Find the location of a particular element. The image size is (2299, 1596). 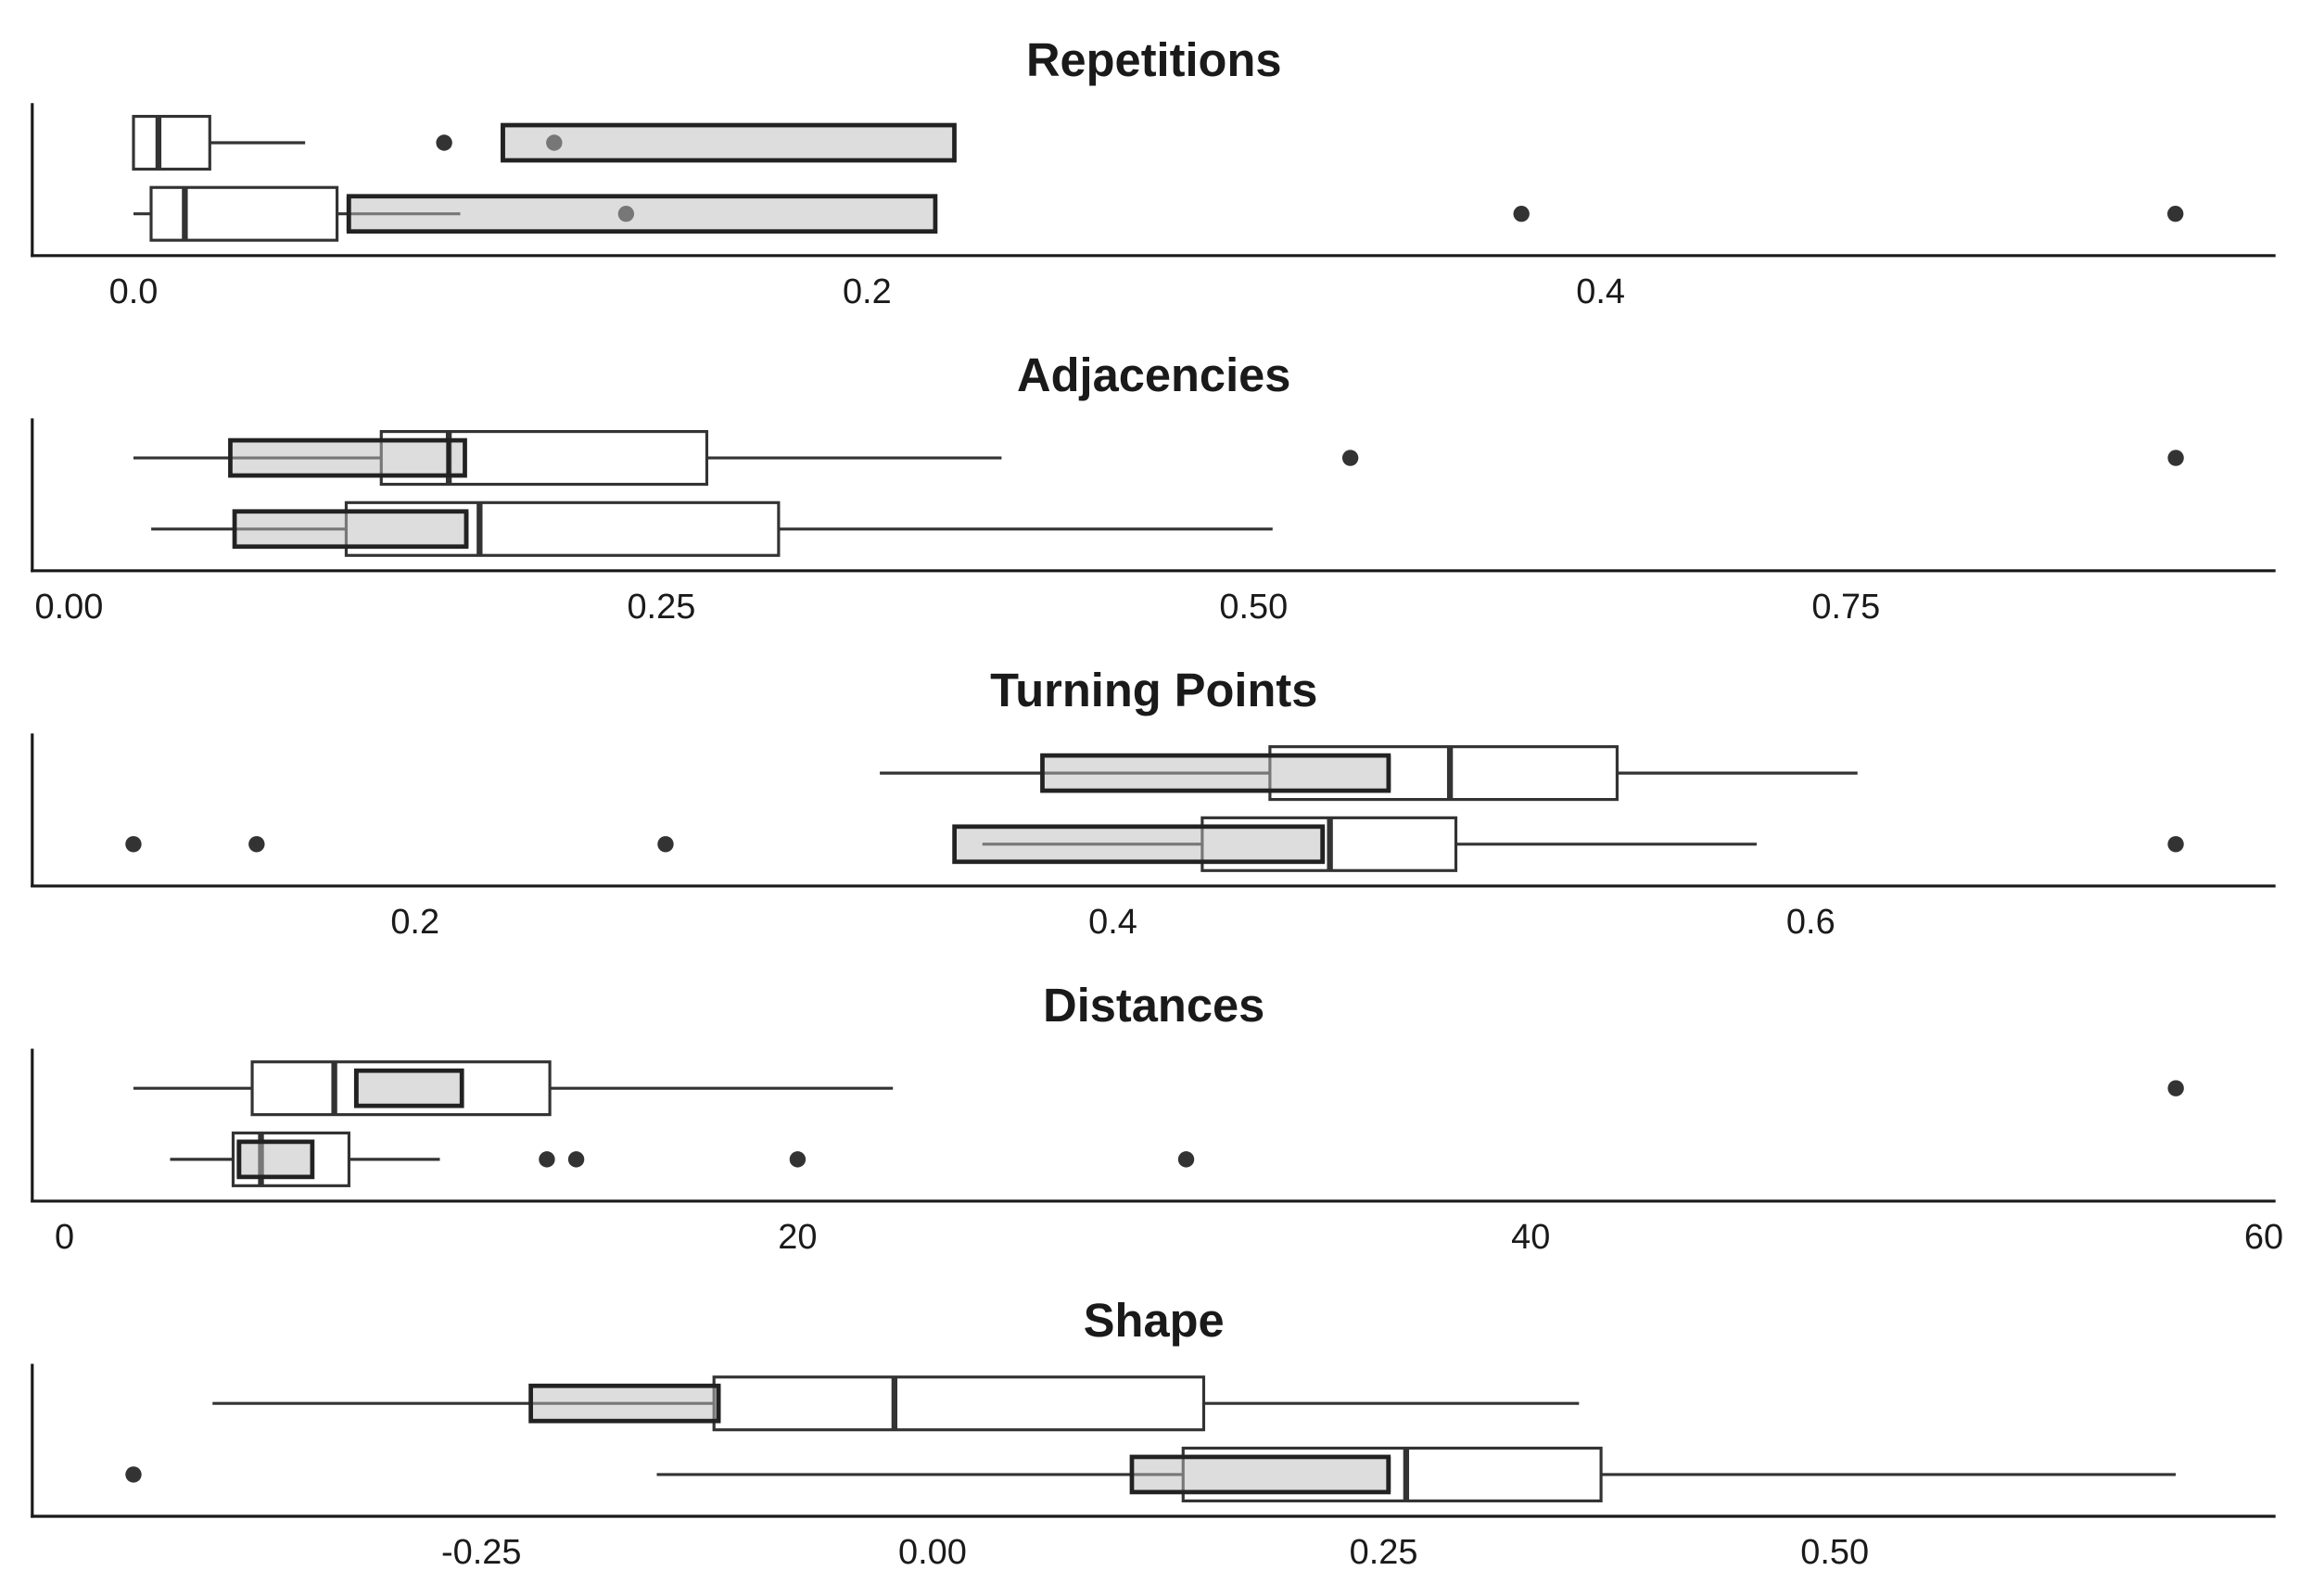

panel-title: Turning Points is located at coordinates (1153, 690).